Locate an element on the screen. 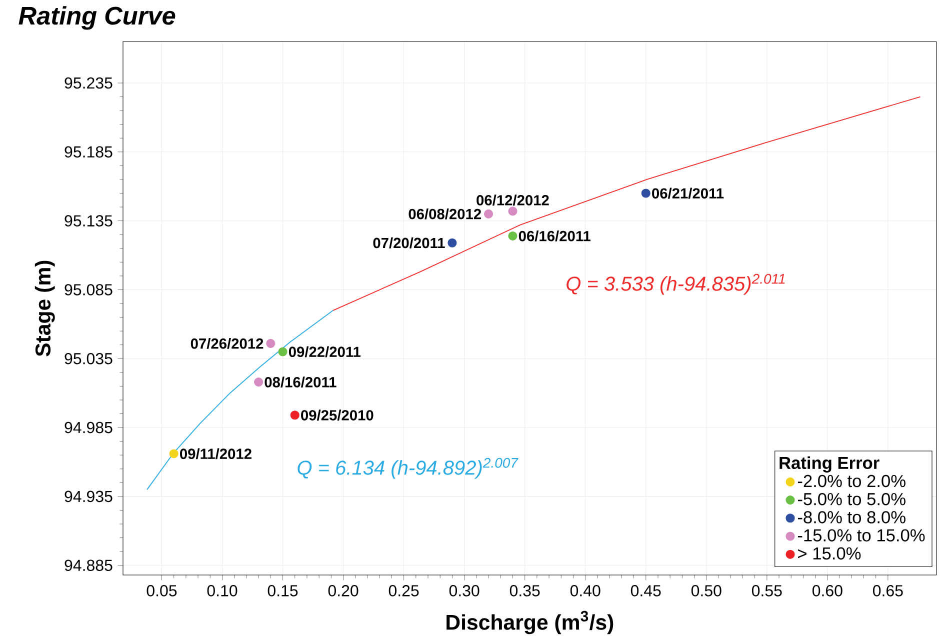 The height and width of the screenshot is (636, 943). x-tick-label: 0.45 is located at coordinates (645, 590).